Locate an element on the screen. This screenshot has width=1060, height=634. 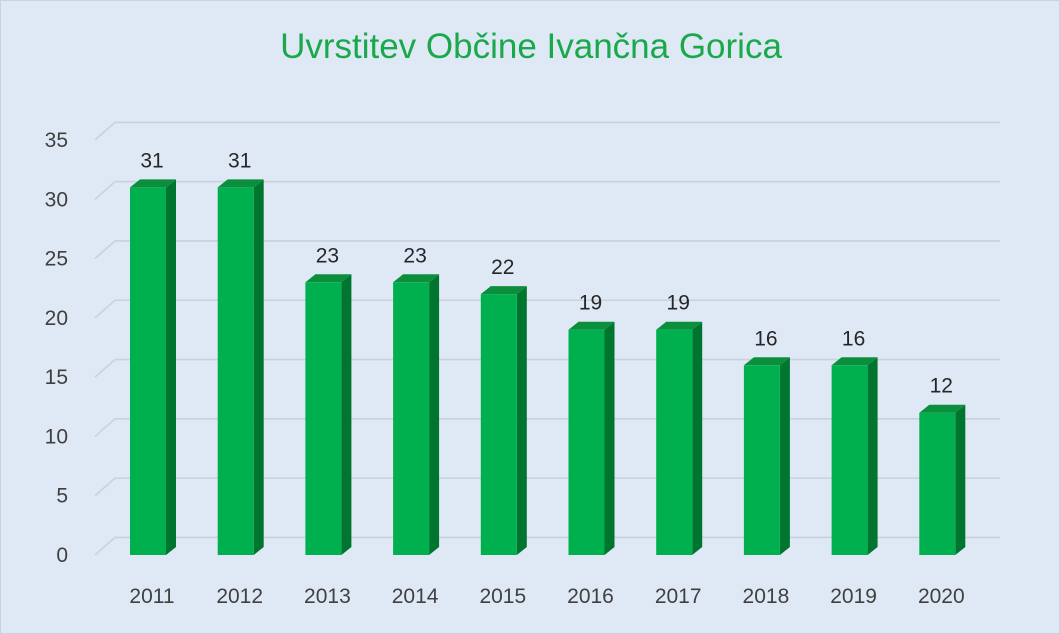
x-tick-label: 2017 is located at coordinates (678, 596).